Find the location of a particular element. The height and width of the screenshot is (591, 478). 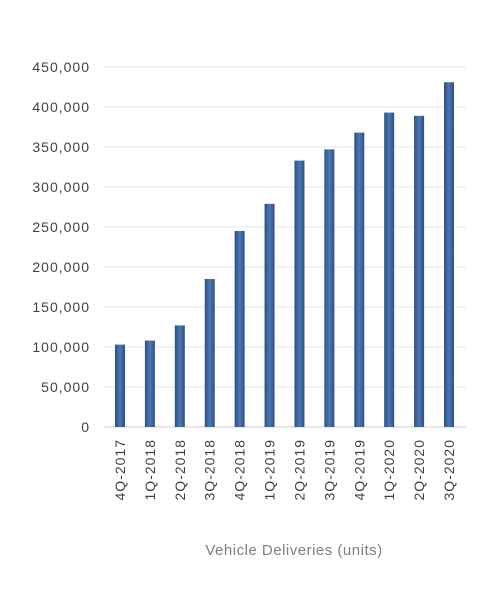

bar-2Q-2019 is located at coordinates (299, 293).